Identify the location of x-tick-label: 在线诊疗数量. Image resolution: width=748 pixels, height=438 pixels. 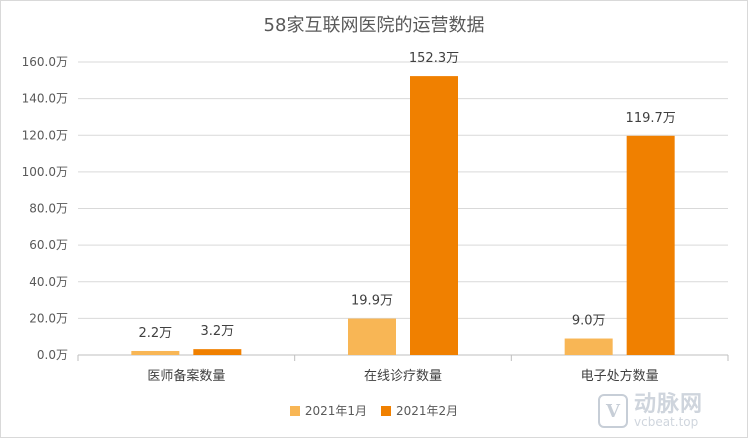
(403, 376).